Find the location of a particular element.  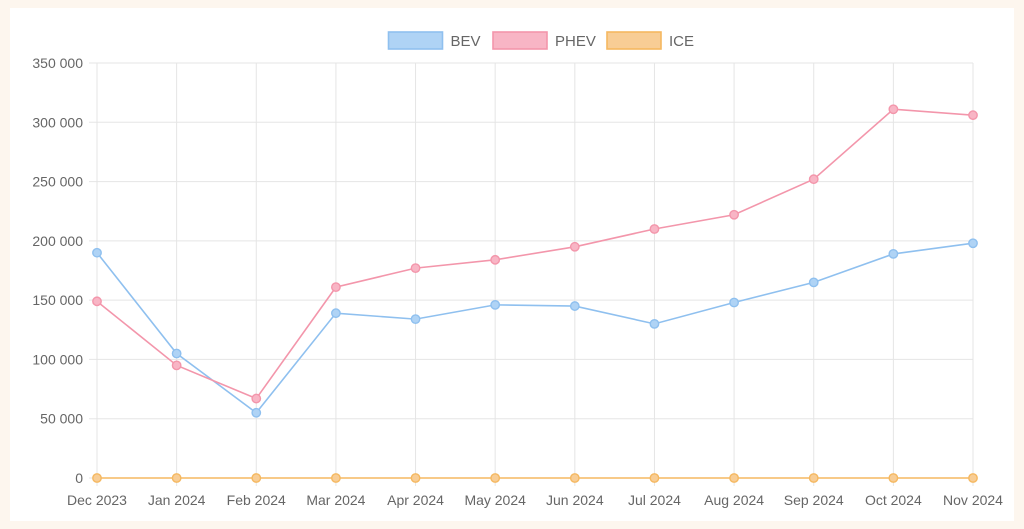

y-tick-label: 350 000 is located at coordinates (57, 63).